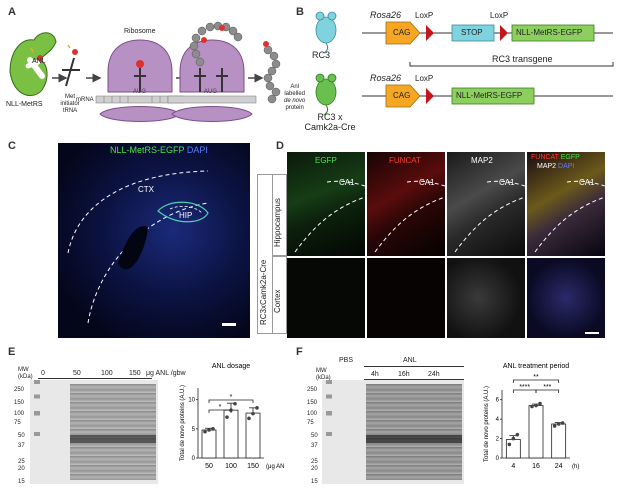  What do you see at coordinates (464, 63) in the screenshot?
I see `panel-b-construct-diagram` at bounding box center [464, 63].